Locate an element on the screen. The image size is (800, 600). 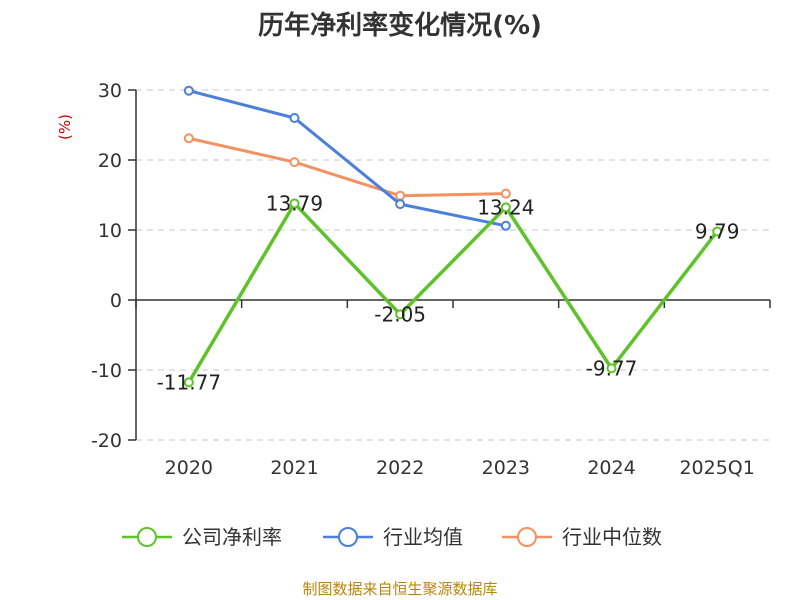
data-label: -2.05 is located at coordinates (400, 314).